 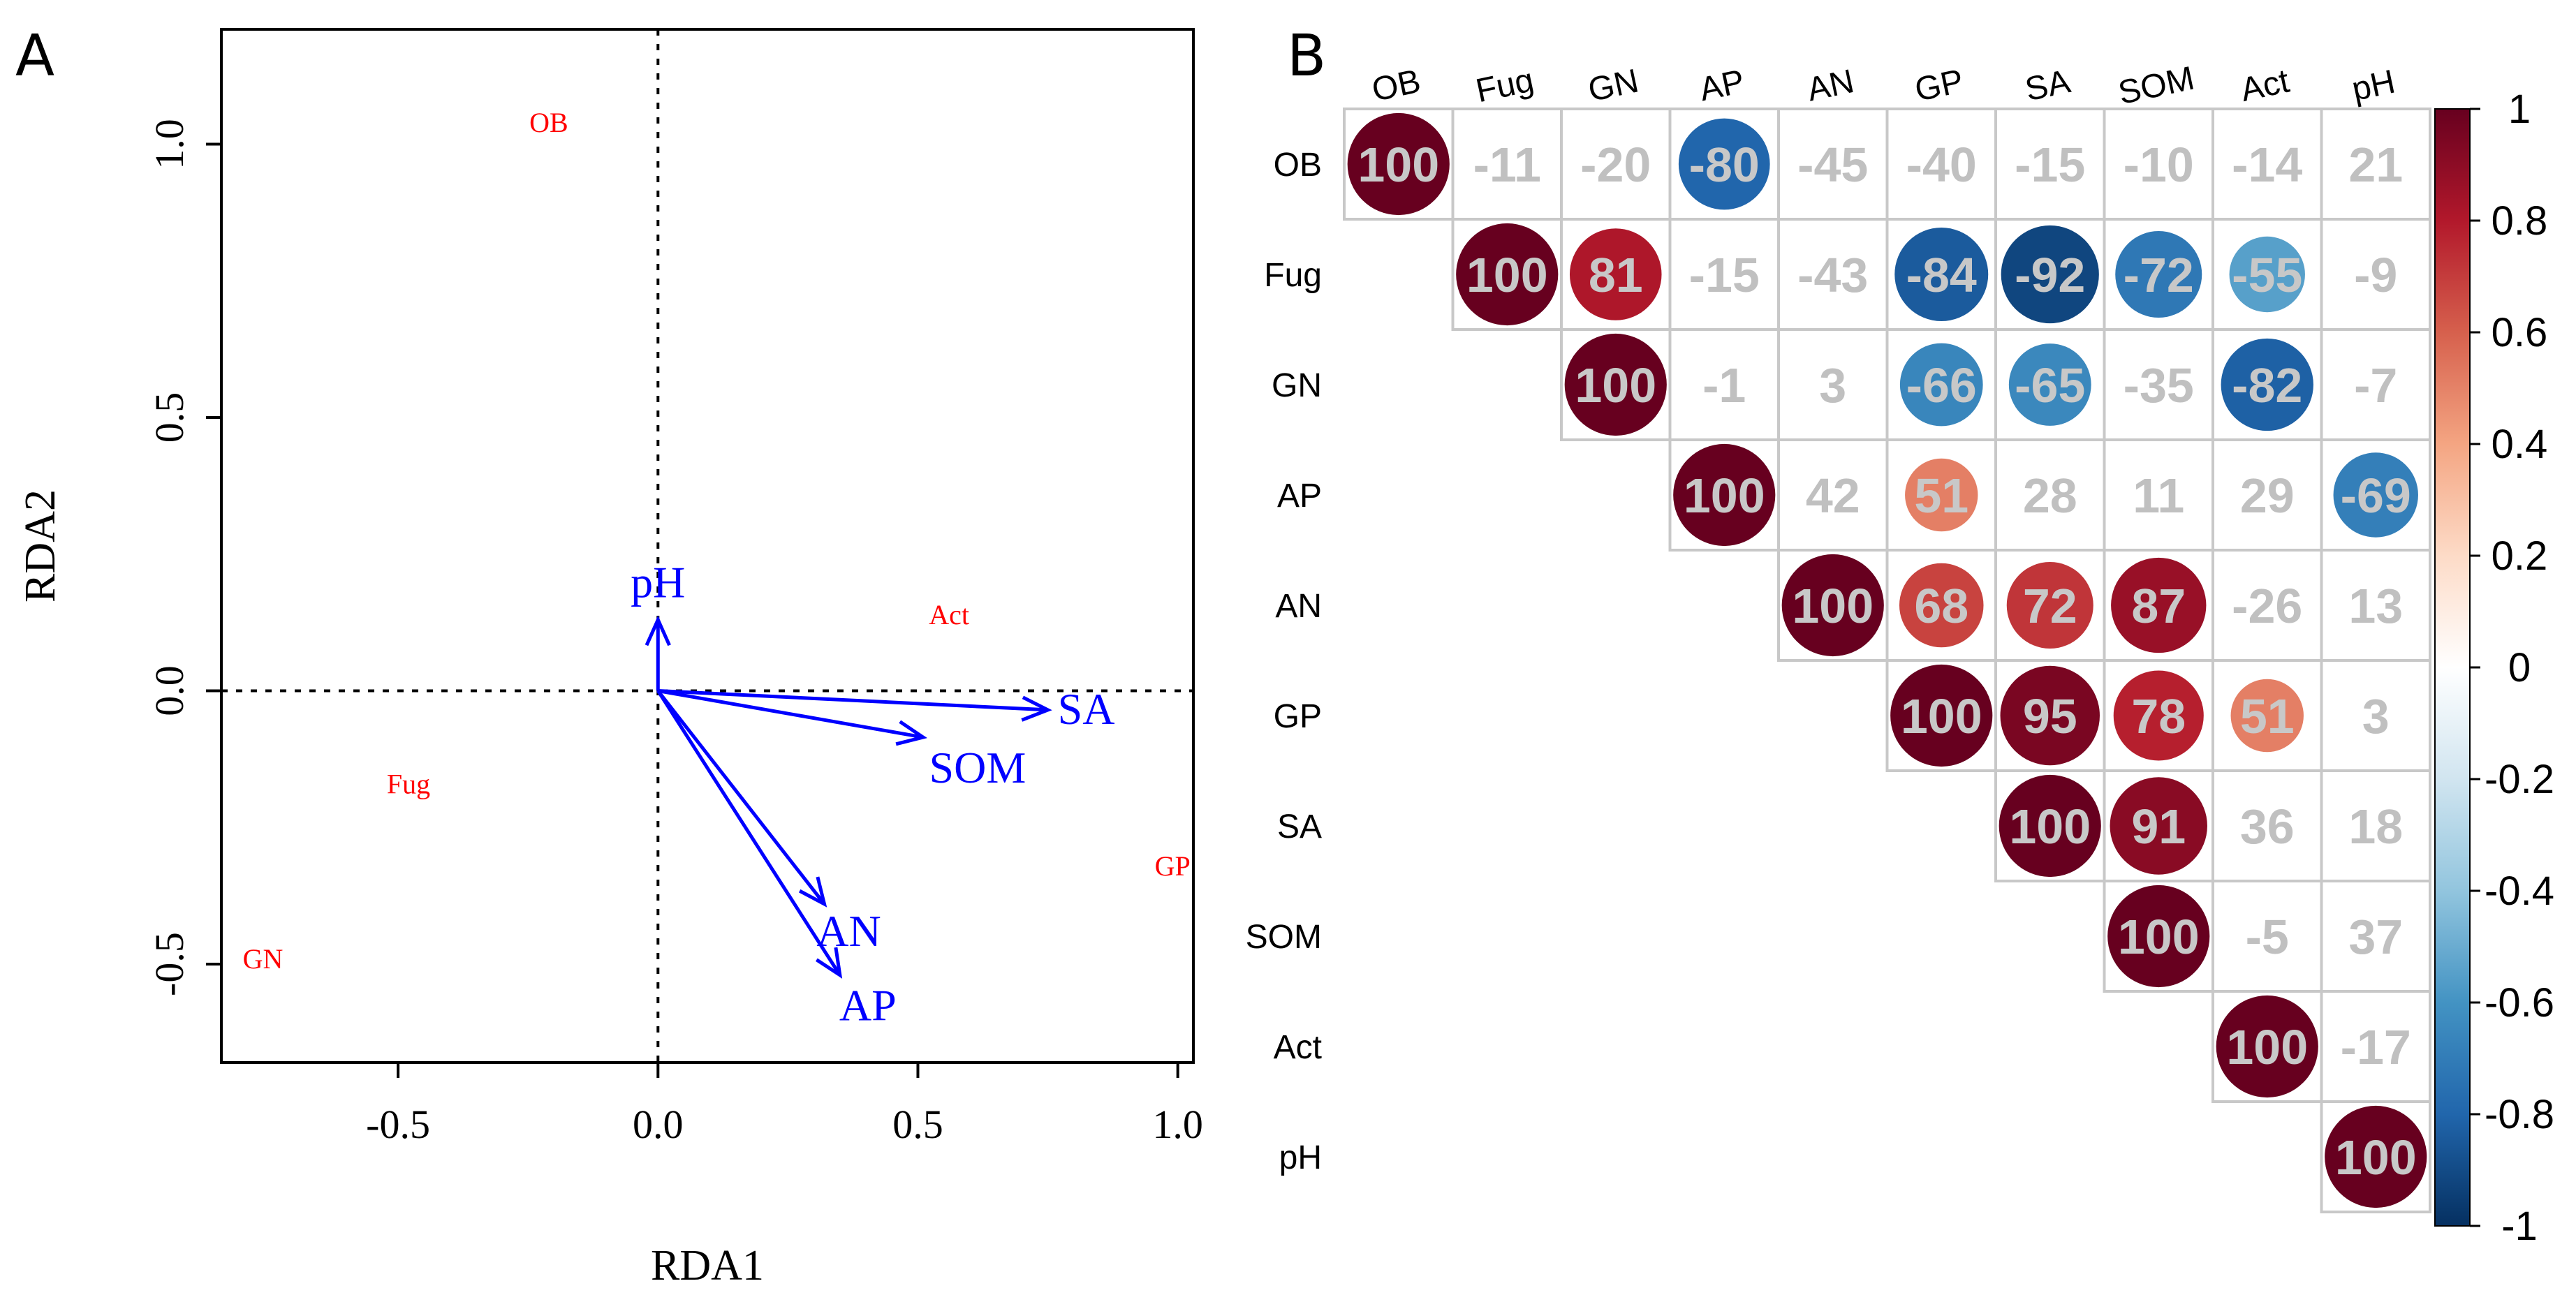 I want to click on corr-value: -66, so click(x=1941, y=385).